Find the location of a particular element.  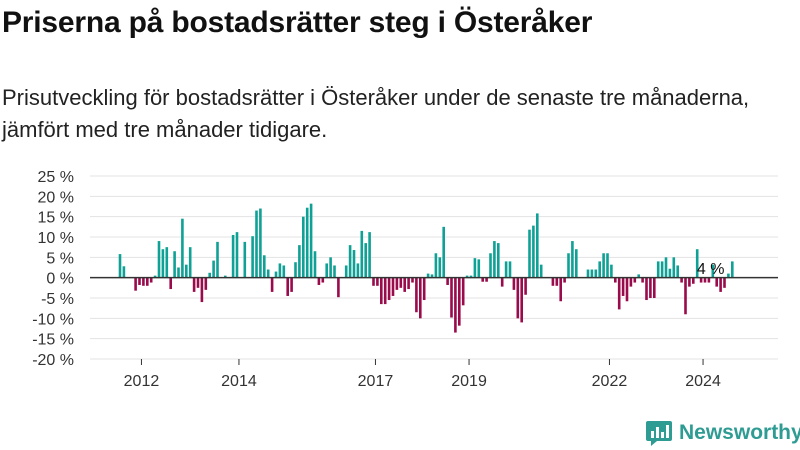

x-axis-ticks: 2012 2014 2017 2019 2022 2024 is located at coordinates (422, 374).